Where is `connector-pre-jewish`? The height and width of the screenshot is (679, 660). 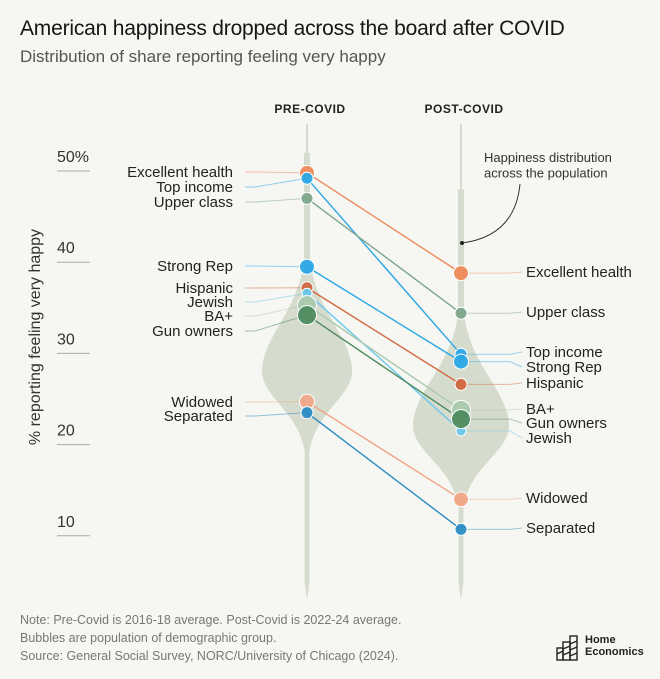
connector-pre-jewish is located at coordinates (276, 297).